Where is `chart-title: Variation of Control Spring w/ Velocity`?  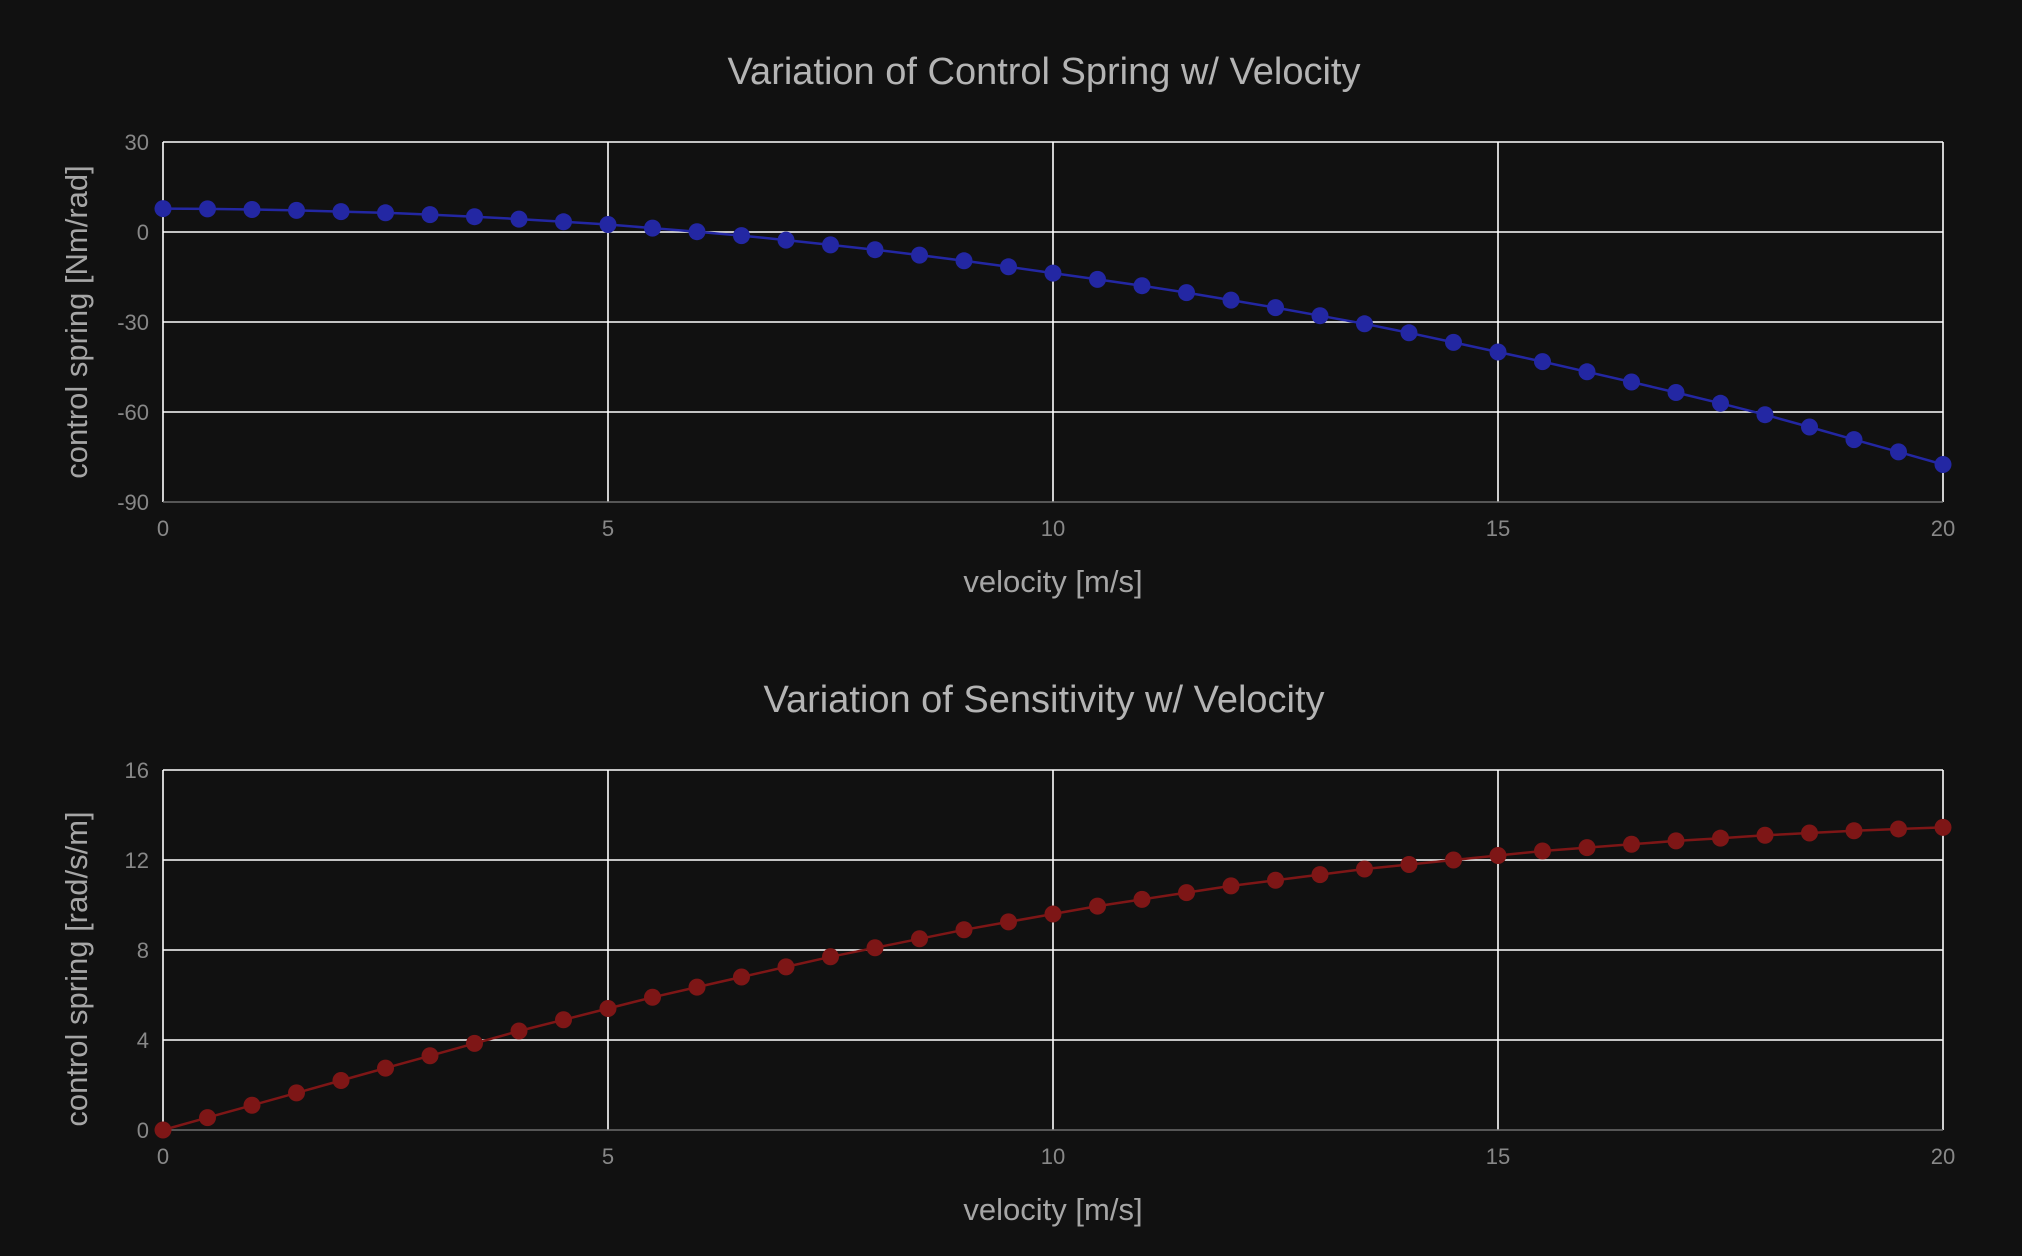
chart-title: Variation of Control Spring w/ Velocity is located at coordinates (1044, 72).